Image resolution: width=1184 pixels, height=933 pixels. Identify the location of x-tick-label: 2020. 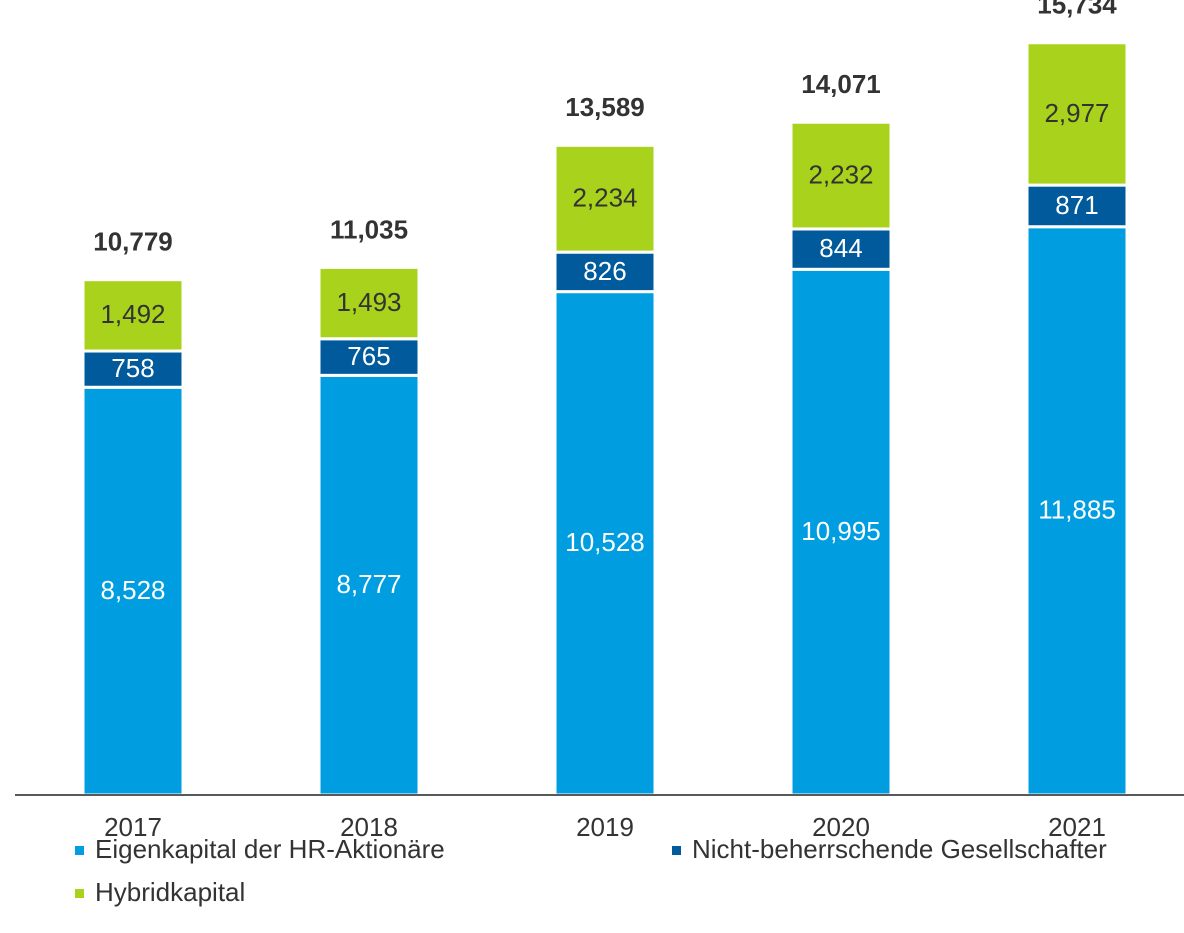
(841, 827).